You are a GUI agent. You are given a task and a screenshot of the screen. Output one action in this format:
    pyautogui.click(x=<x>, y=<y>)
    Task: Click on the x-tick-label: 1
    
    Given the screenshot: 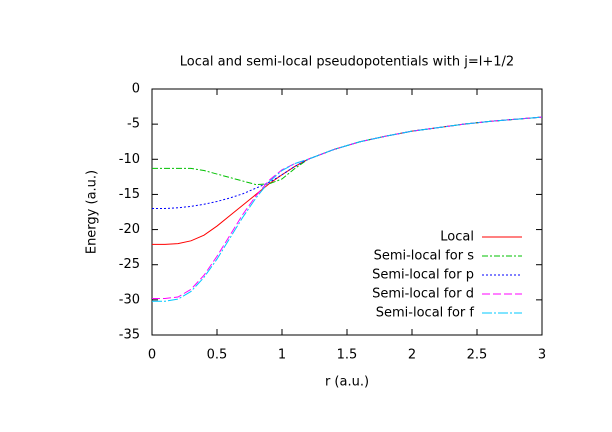 What is the action you would take?
    pyautogui.click(x=282, y=355)
    